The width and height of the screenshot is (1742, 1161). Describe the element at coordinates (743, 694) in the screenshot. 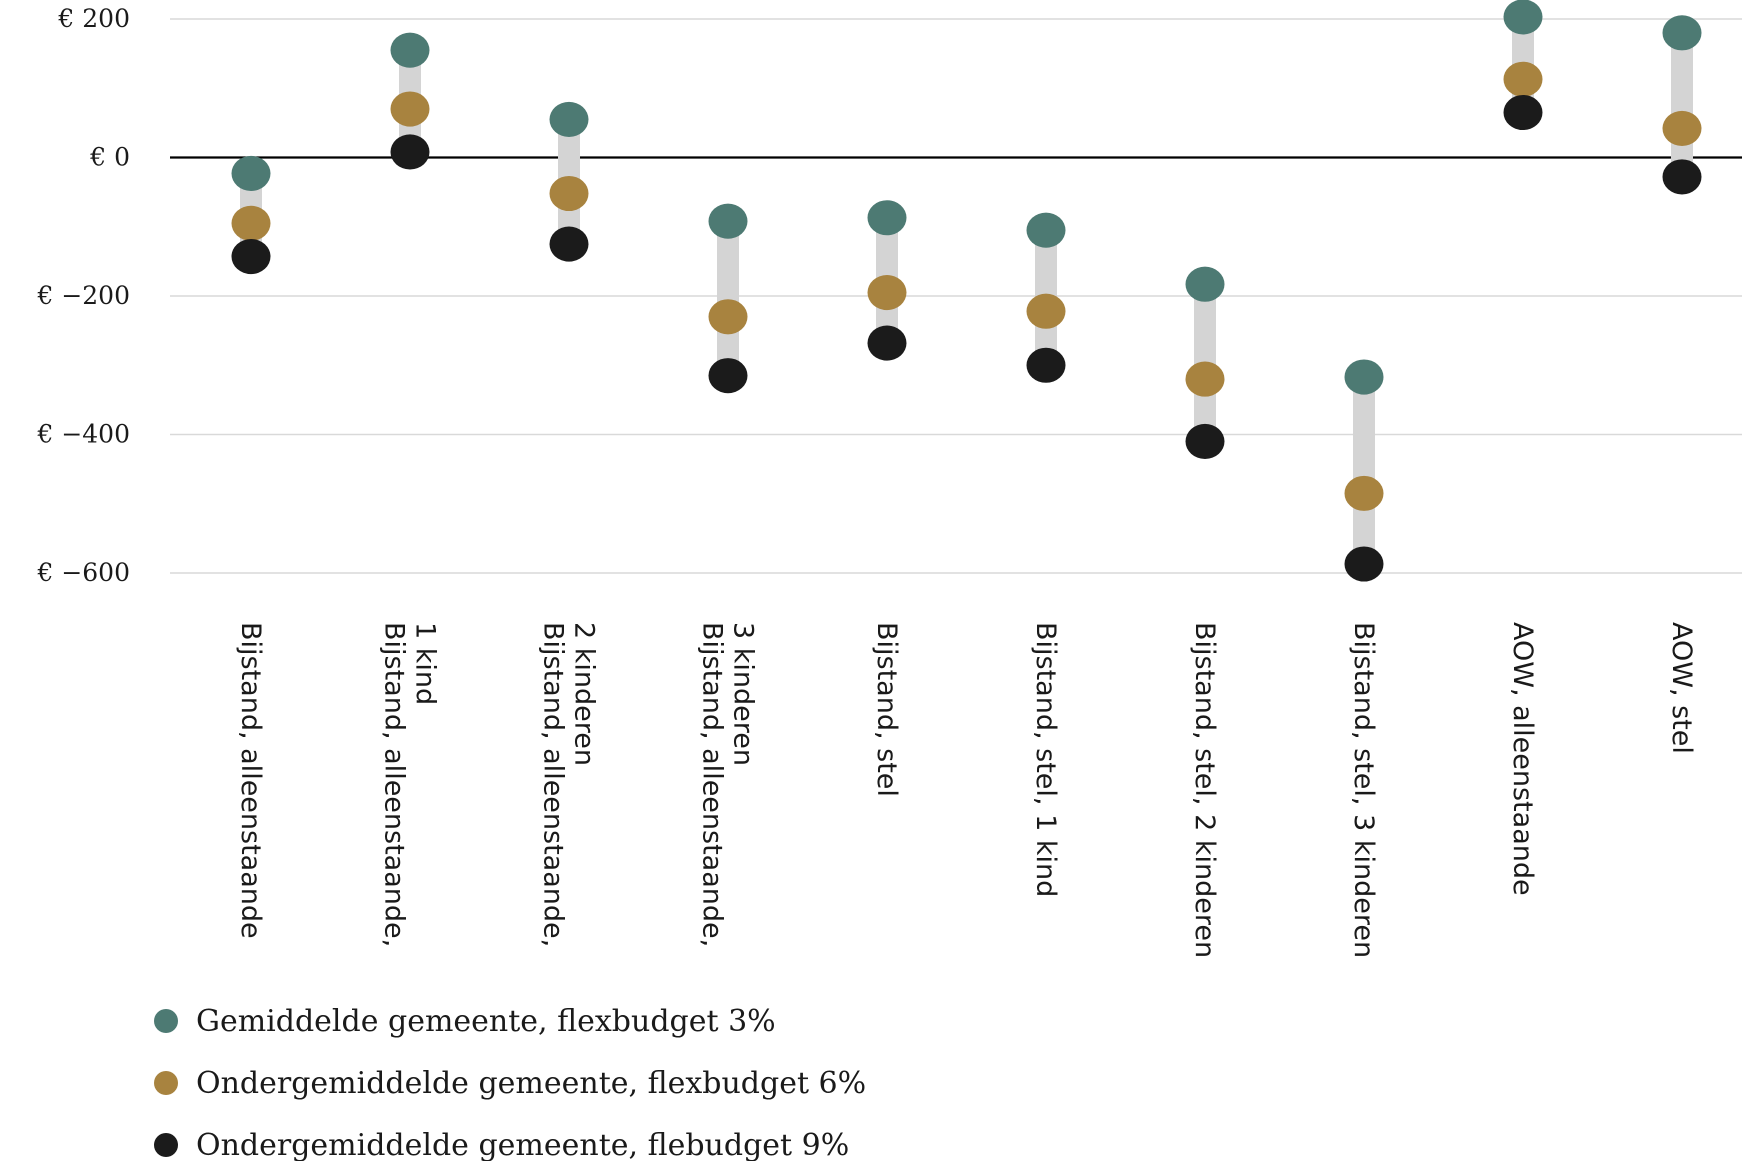

I see `category-label: 3 kinderen` at that location.